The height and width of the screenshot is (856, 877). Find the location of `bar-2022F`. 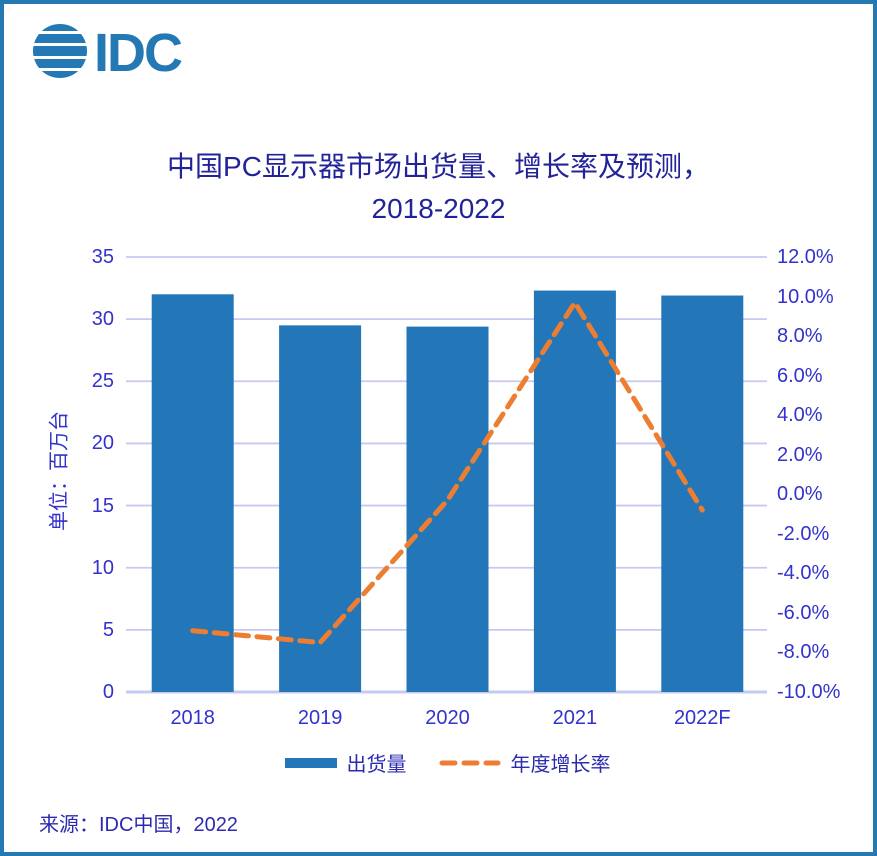

bar-2022F is located at coordinates (702, 493).